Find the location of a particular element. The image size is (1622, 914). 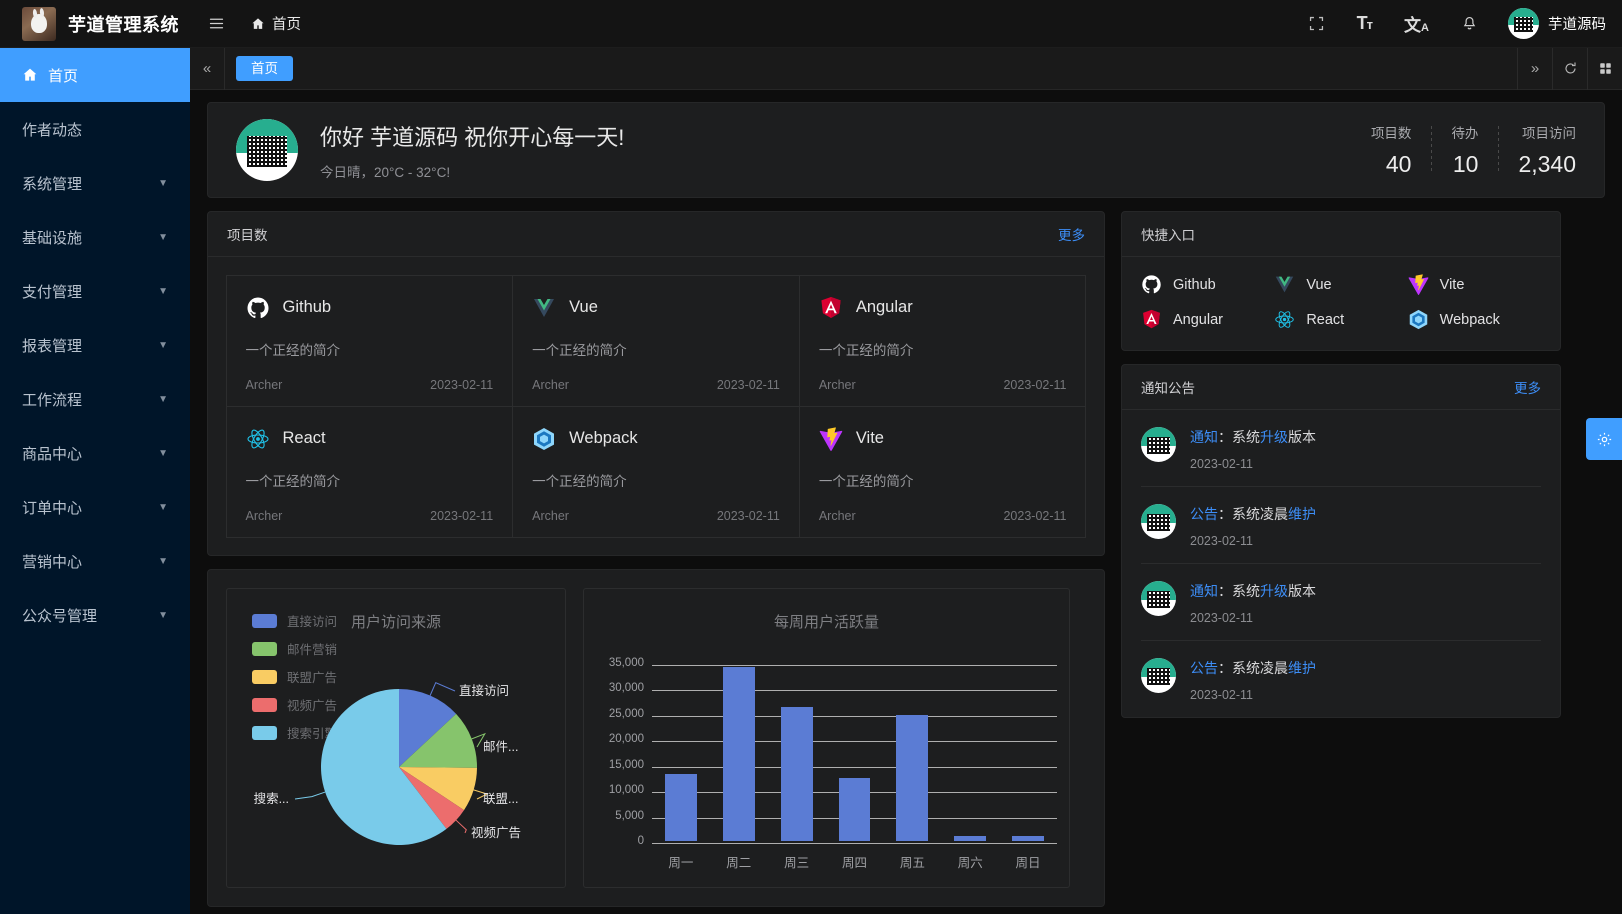

project-card: Github 一个正经的简介 Archer 2023-02-11 is located at coordinates (369, 340).